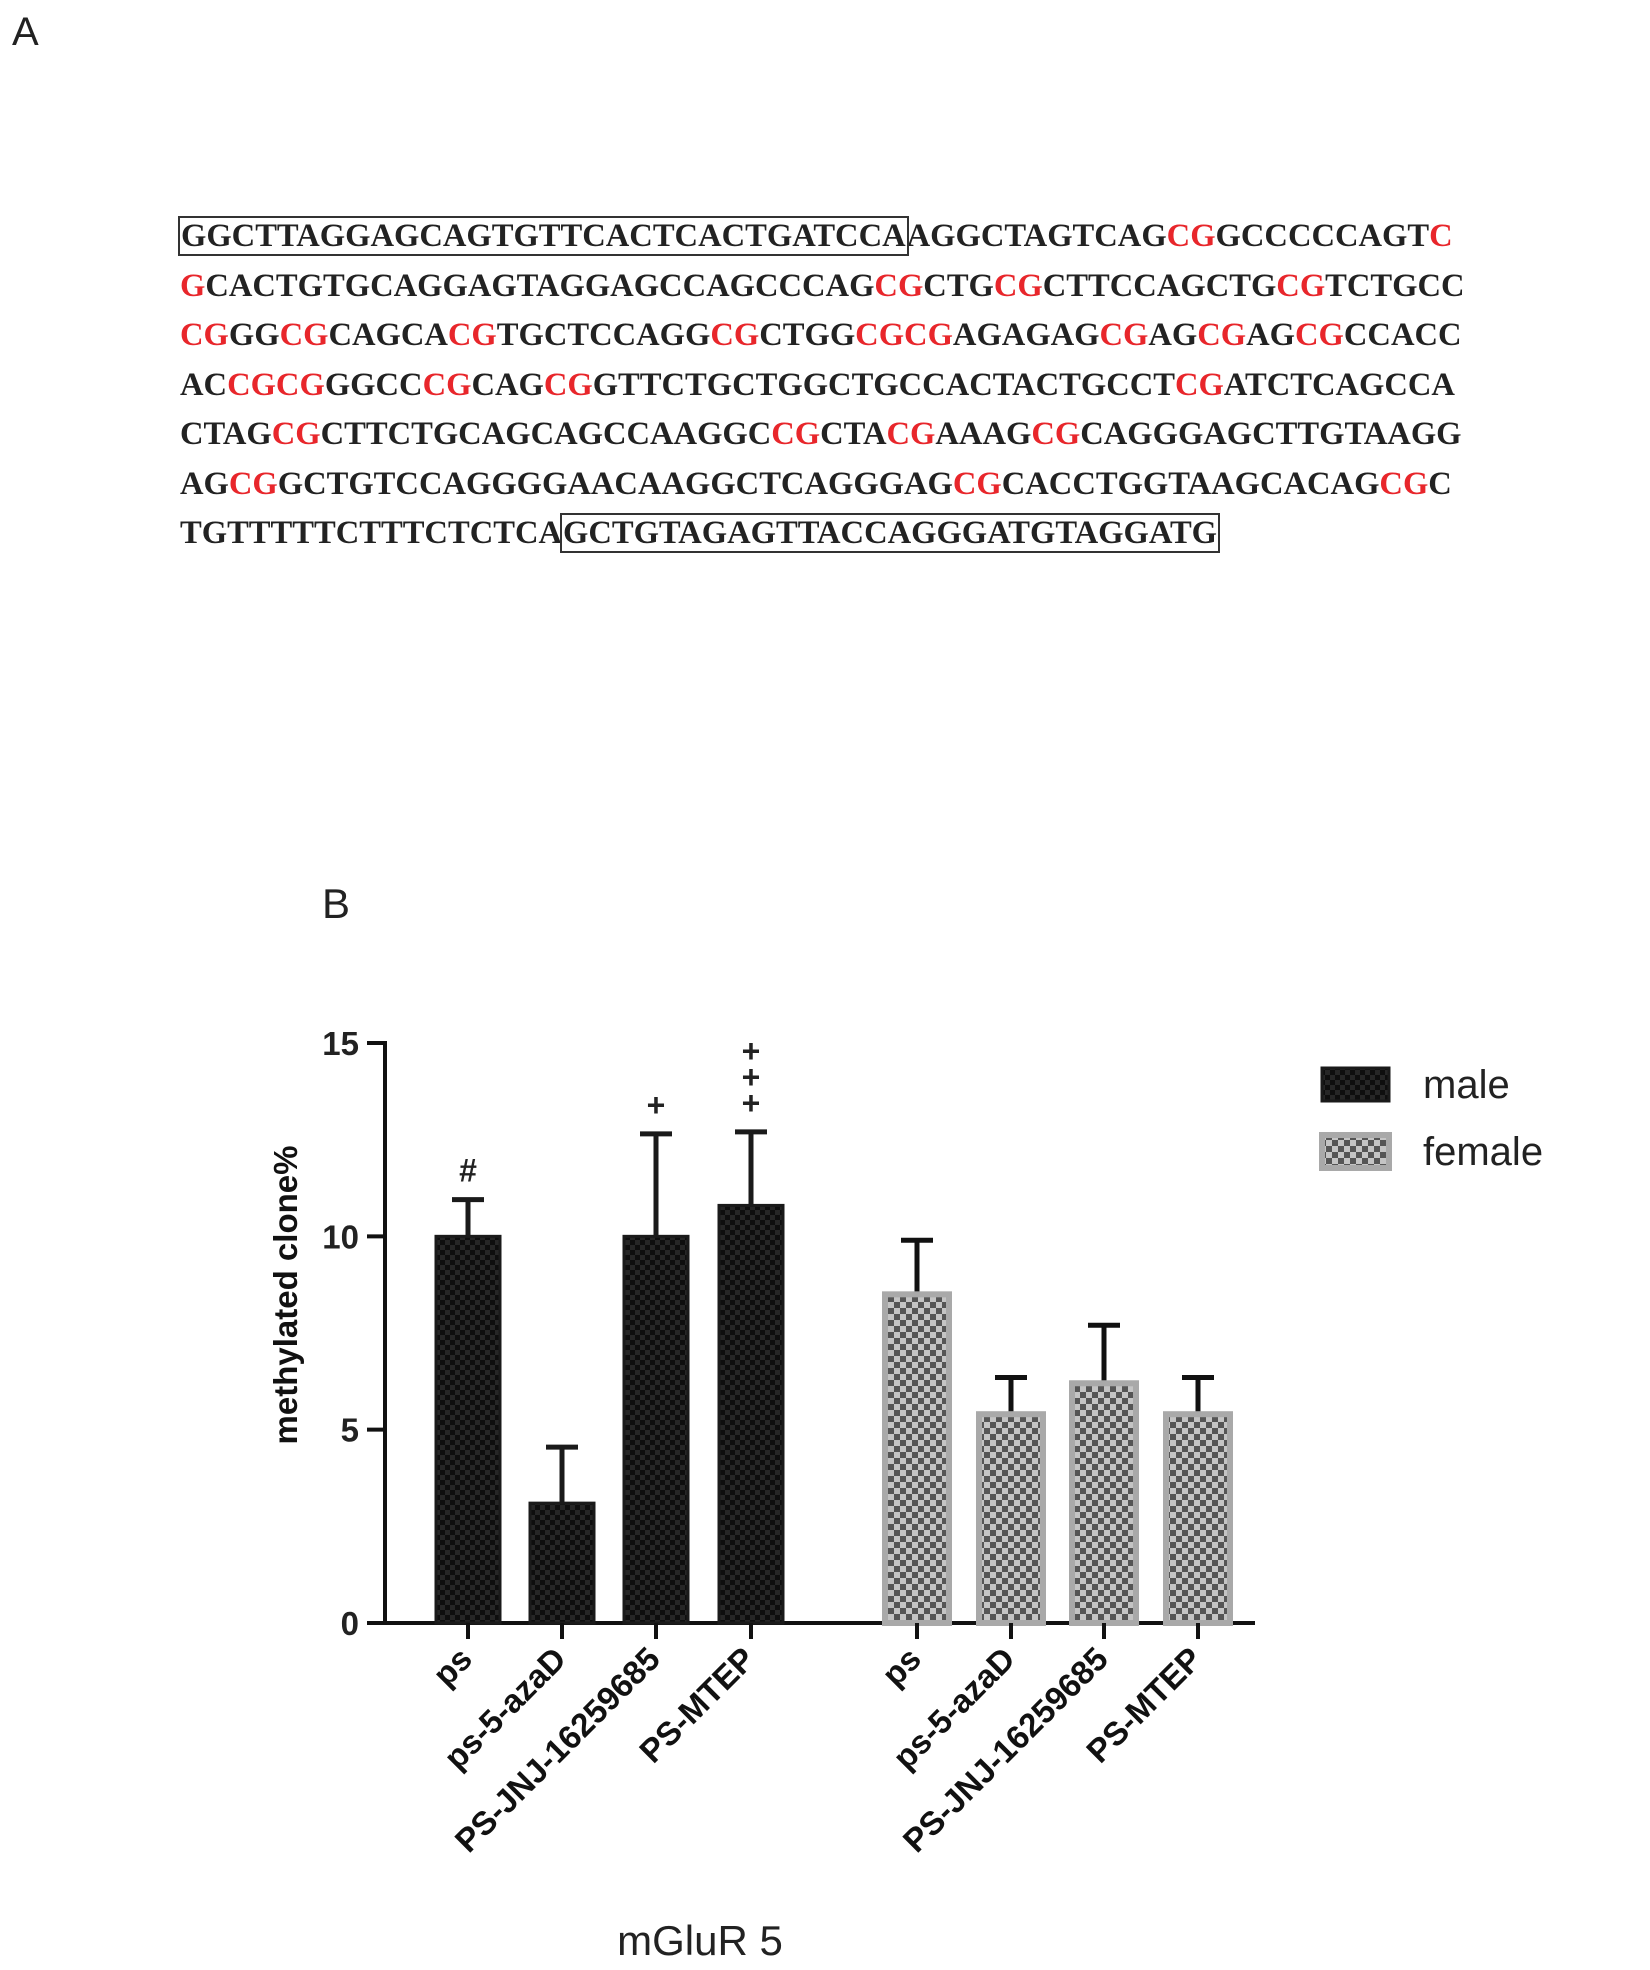 Image resolution: width=1650 pixels, height=1970 pixels. I want to click on sequence-segment: CTTCTGCAGCAGCCAAGGC, so click(546, 434).